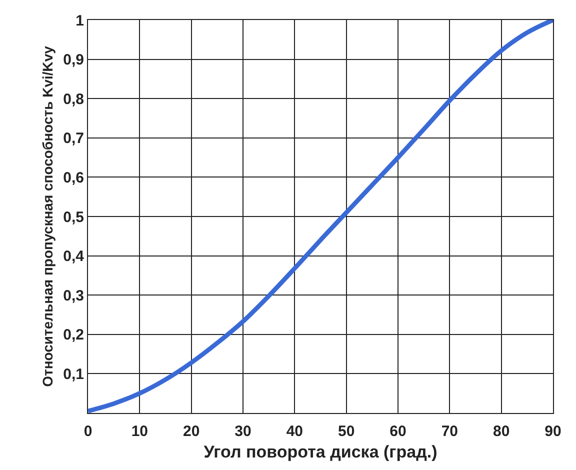  I want to click on y-tick-label: 1, so click(80, 21).